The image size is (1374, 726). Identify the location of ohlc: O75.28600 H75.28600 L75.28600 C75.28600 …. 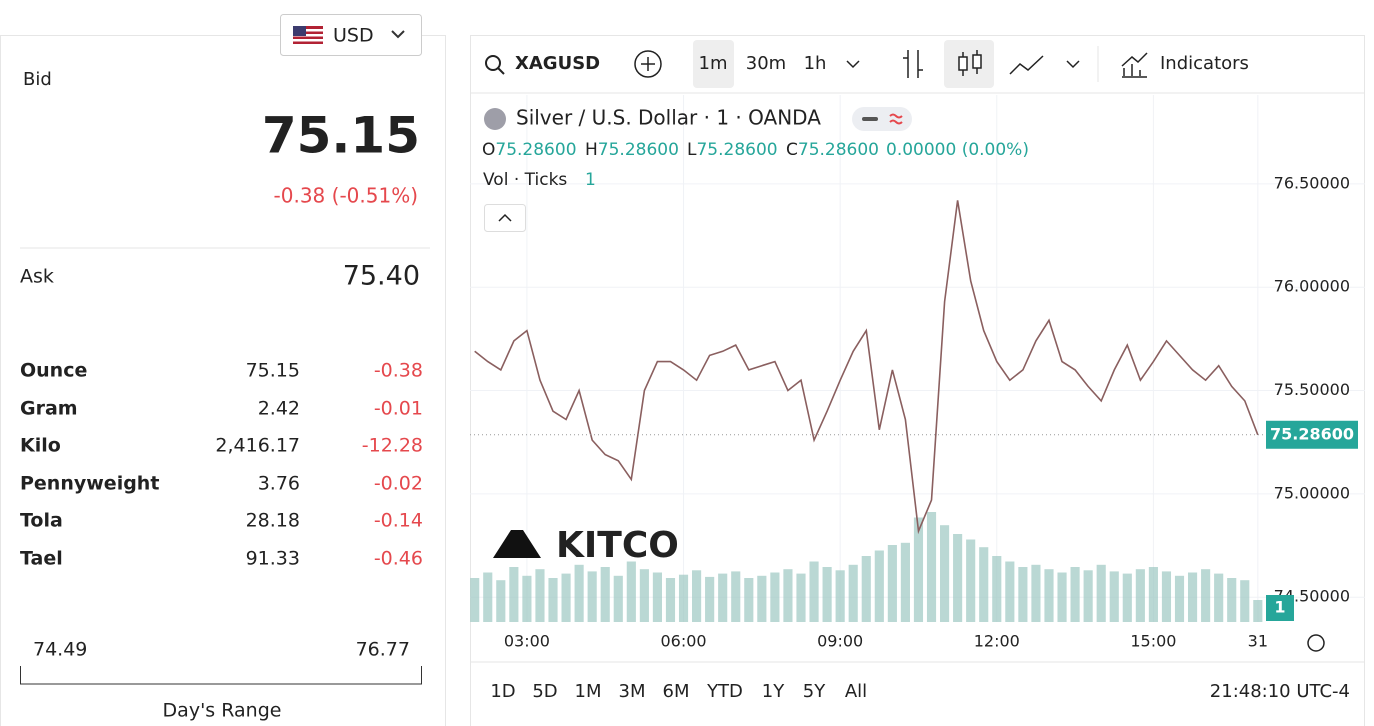
(755, 150).